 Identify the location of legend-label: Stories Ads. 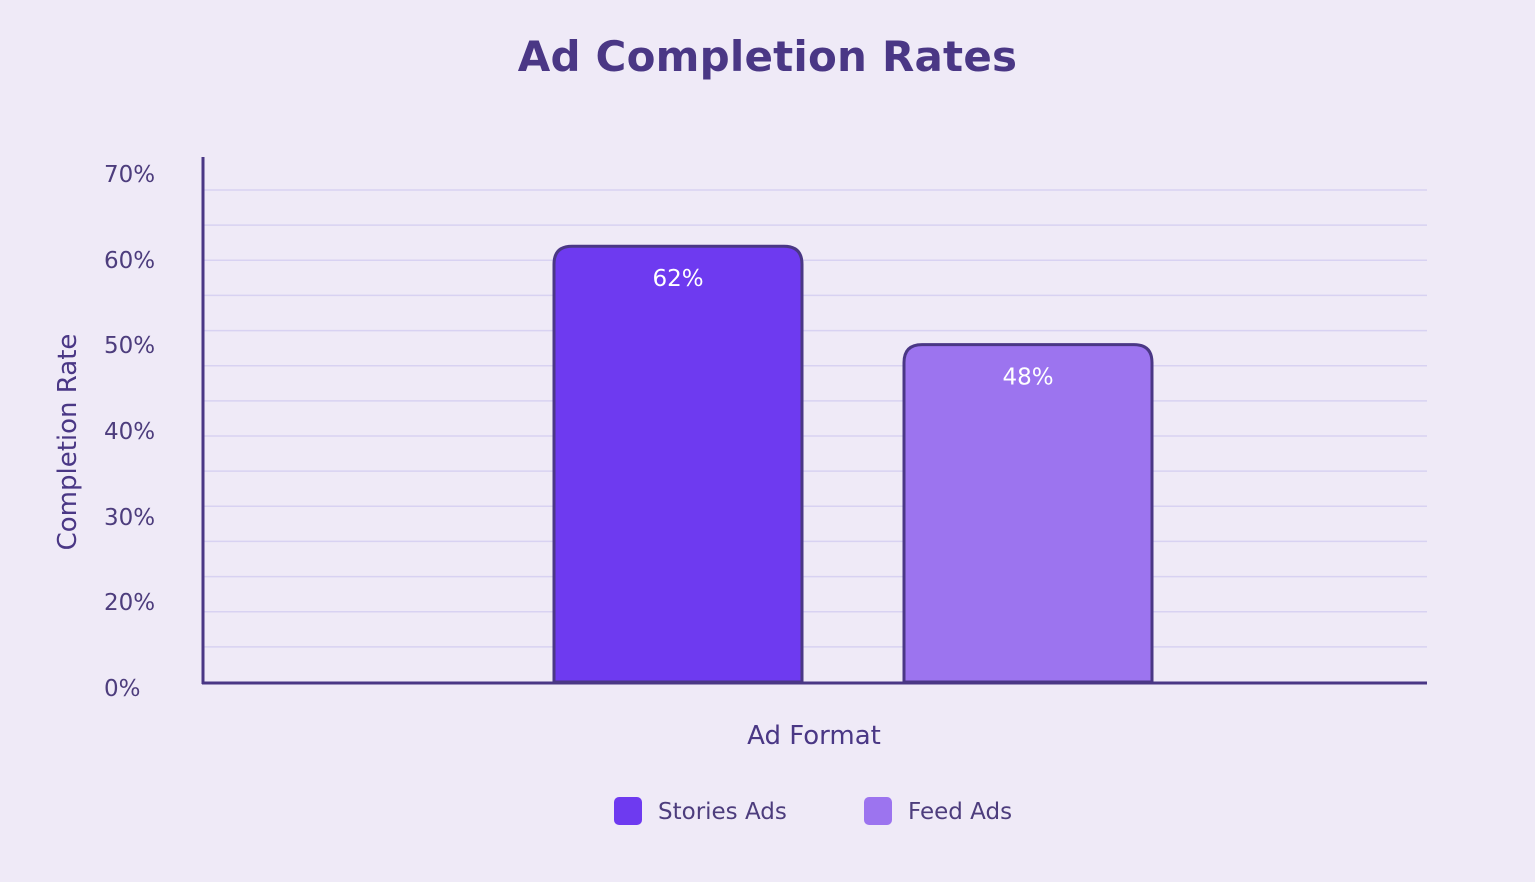
(722, 812).